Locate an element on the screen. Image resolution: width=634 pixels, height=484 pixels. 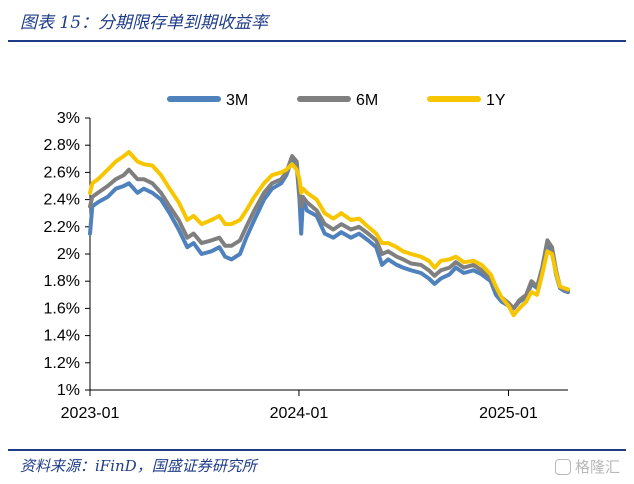
chart-legend: 3M 6M 1Y is located at coordinates (336, 100).